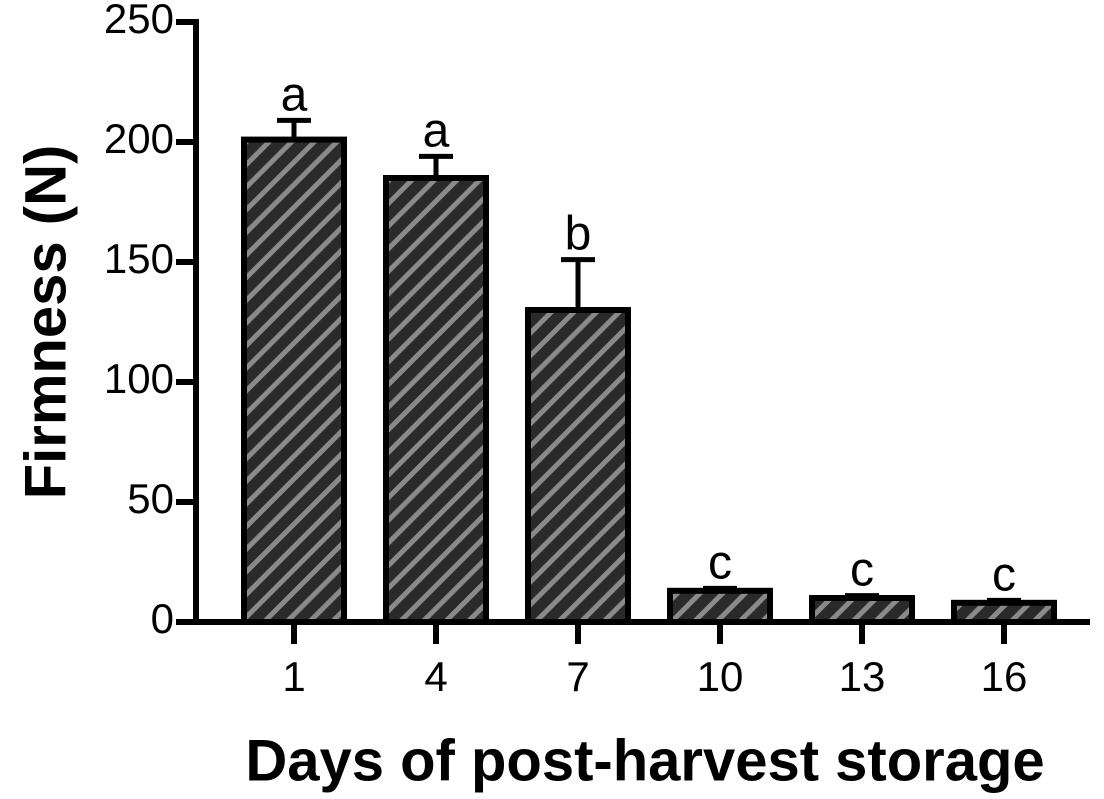 The image size is (1104, 799). I want to click on x-tick-label: 13, so click(862, 676).